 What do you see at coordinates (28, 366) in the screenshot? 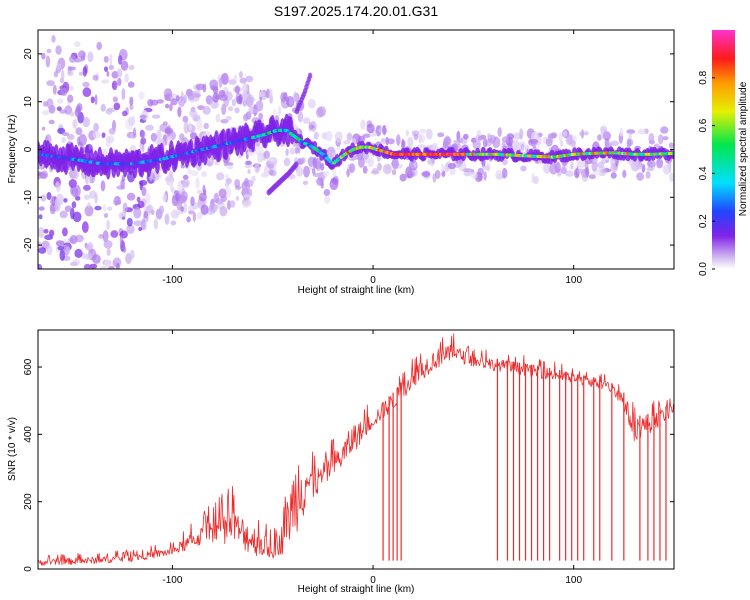
I see `y-tick-label: 600` at bounding box center [28, 366].